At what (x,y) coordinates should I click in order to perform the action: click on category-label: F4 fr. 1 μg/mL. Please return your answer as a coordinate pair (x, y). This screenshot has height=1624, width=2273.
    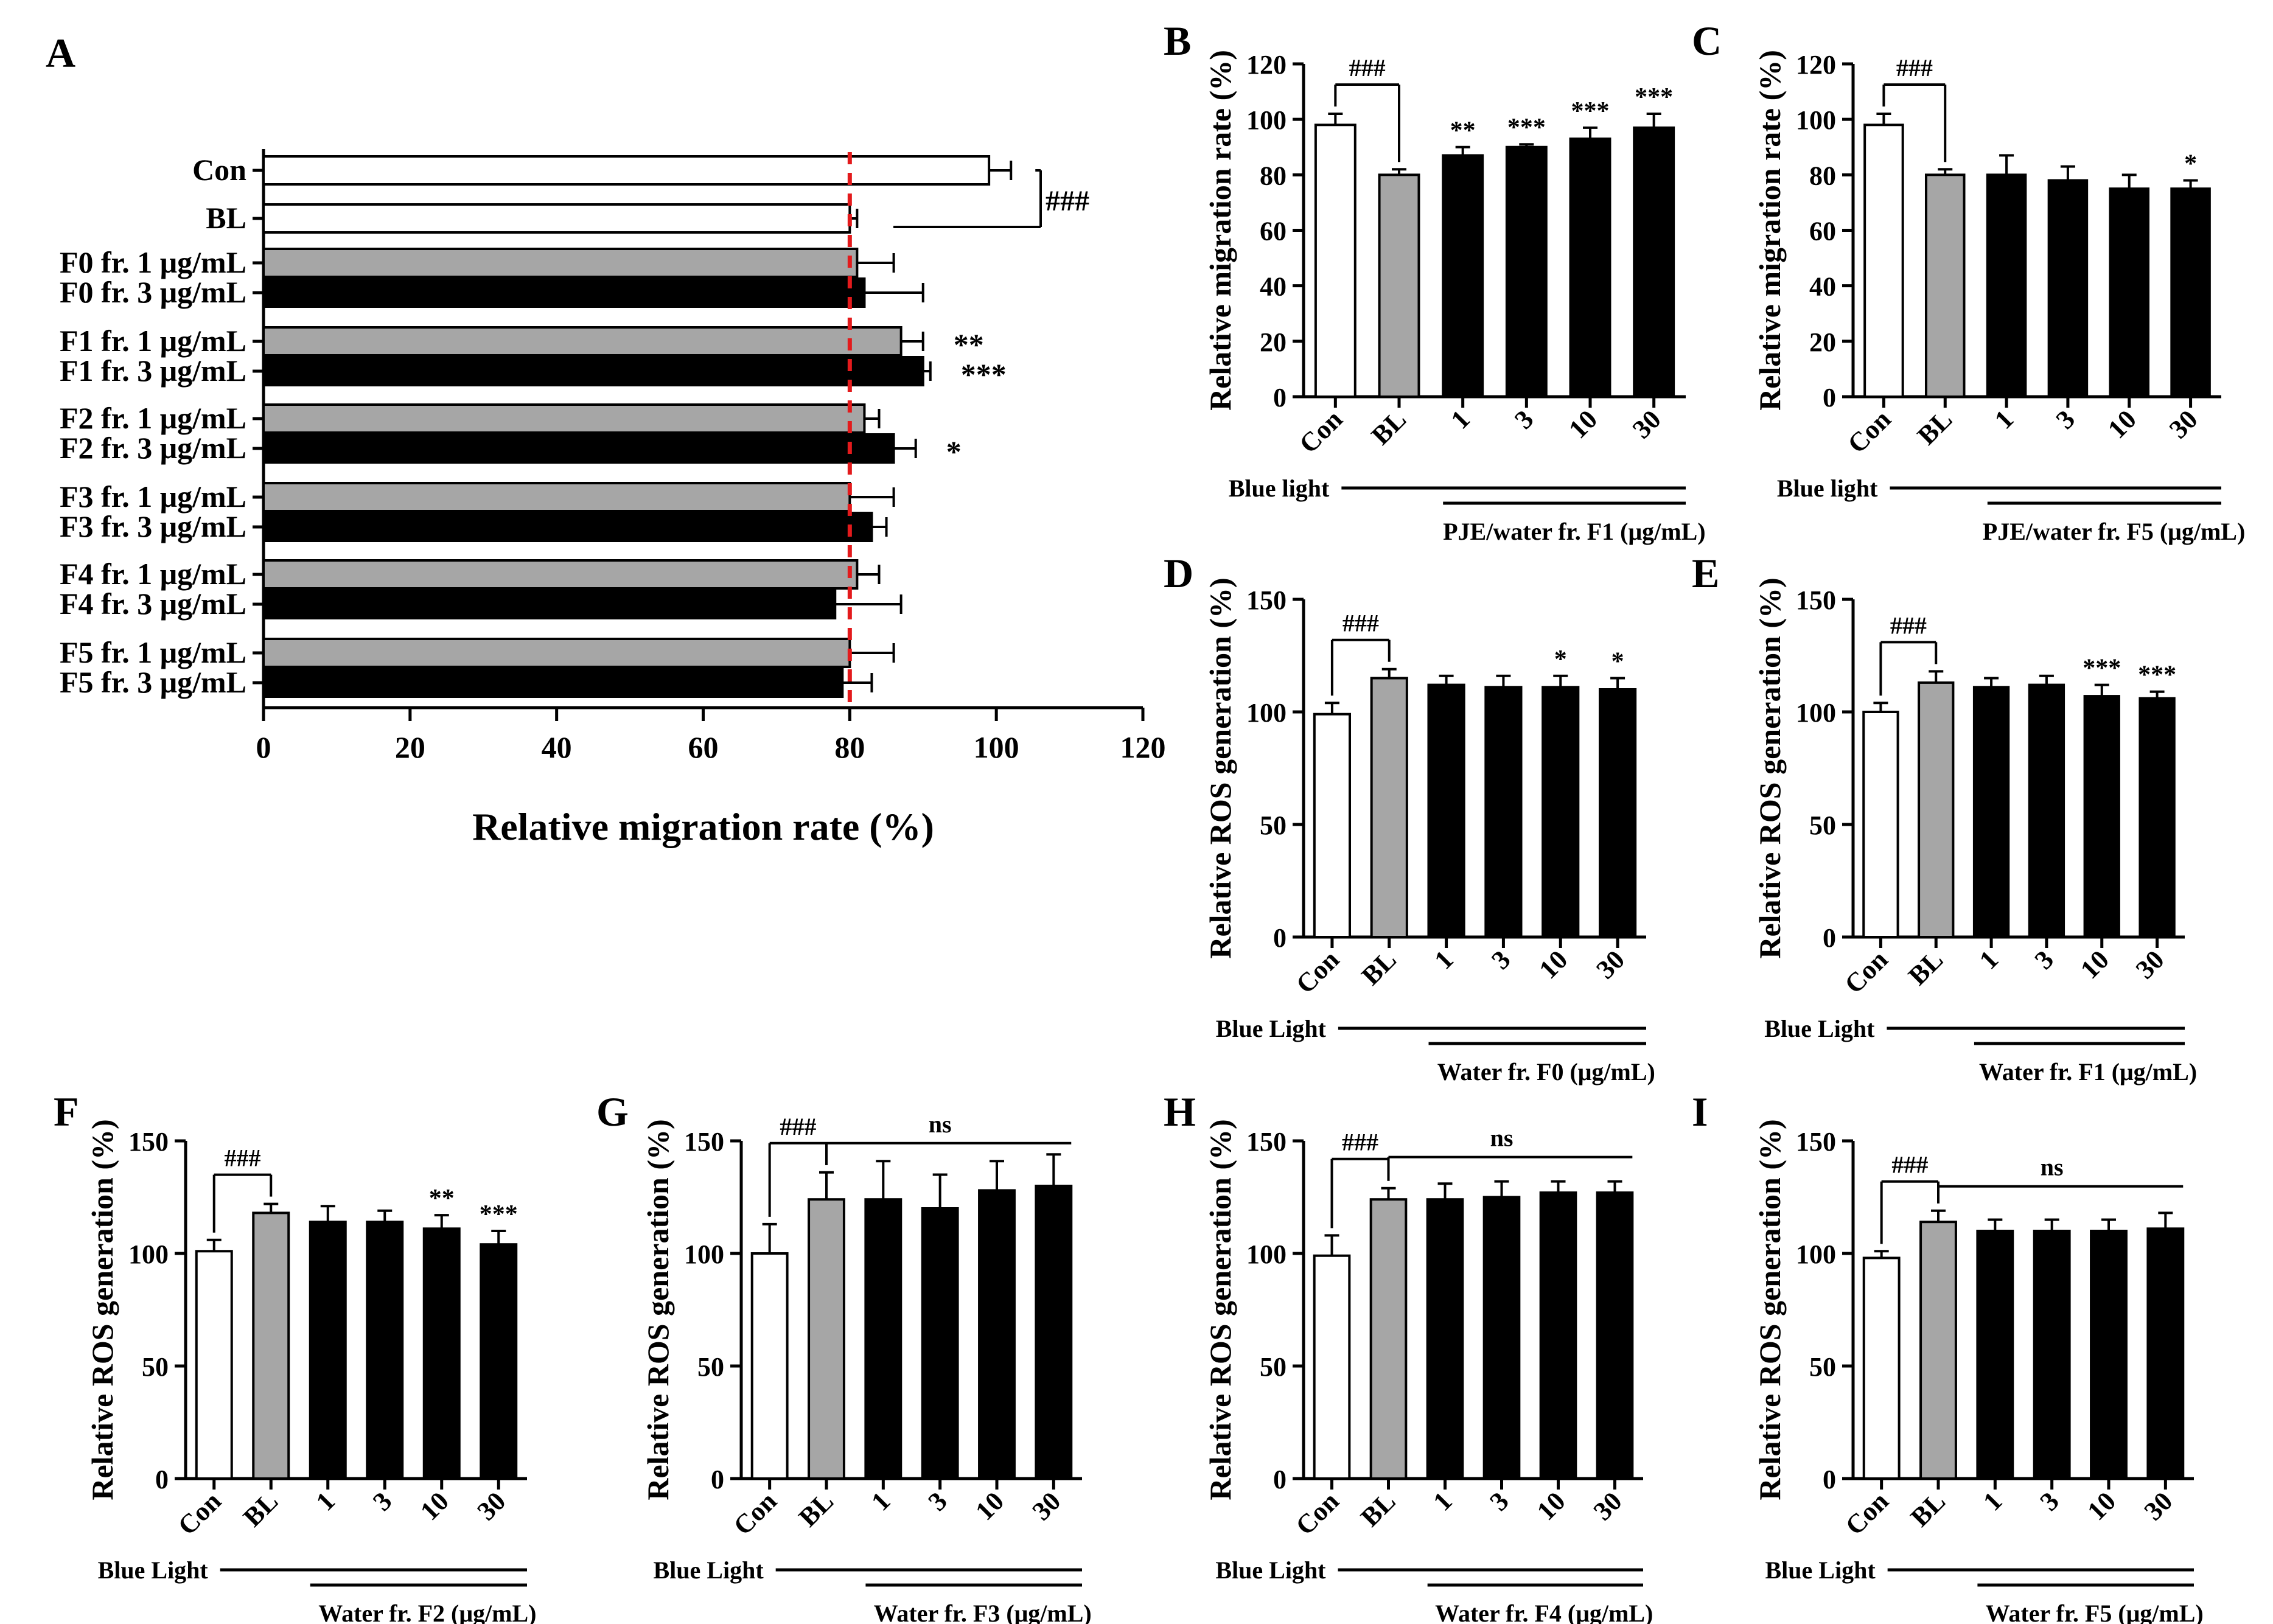
    Looking at the image, I should click on (153, 574).